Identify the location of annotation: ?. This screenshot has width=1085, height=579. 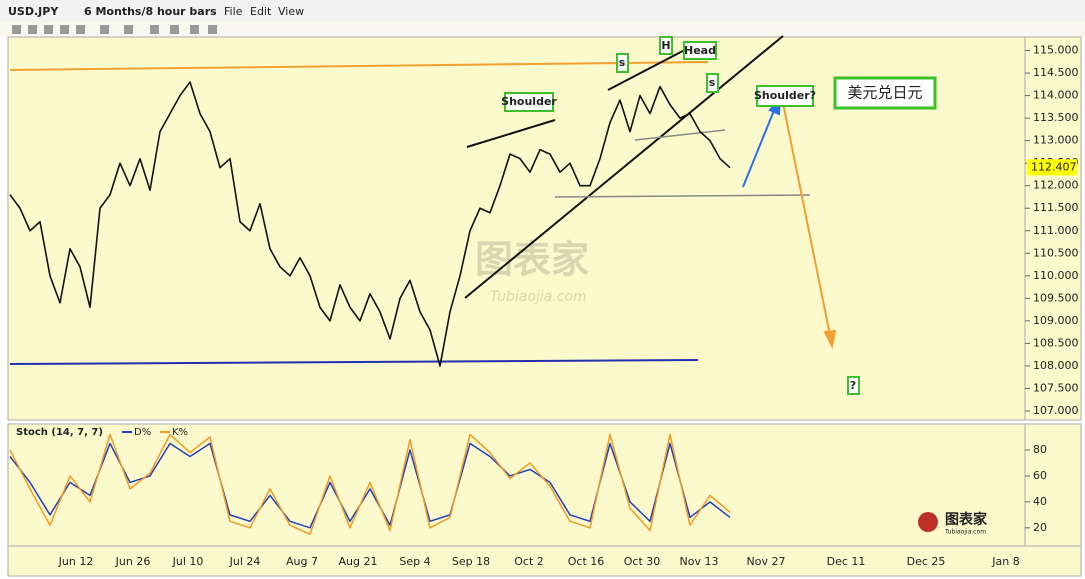
(853, 385).